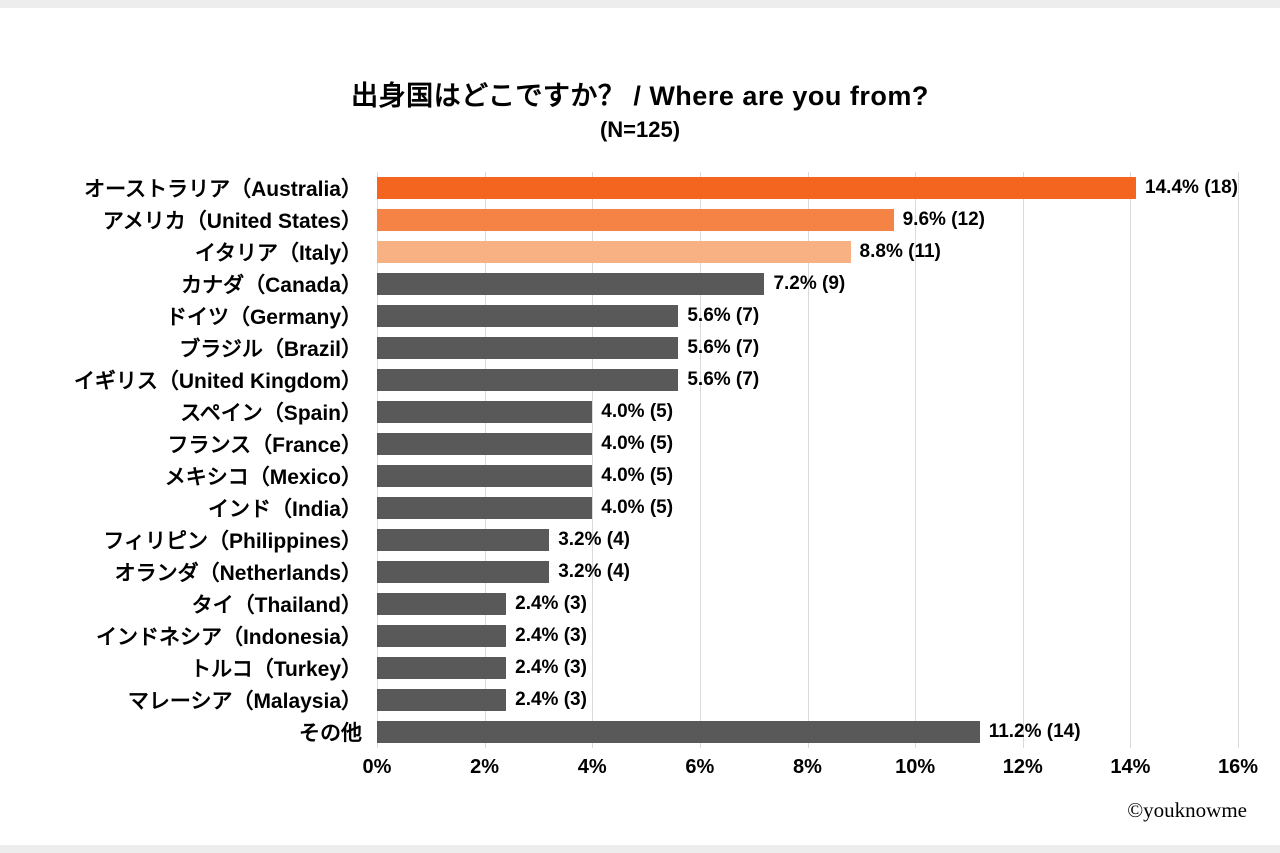 Image resolution: width=1280 pixels, height=853 pixels. Describe the element at coordinates (263, 477) in the screenshot. I see `category-label: メキシコ（Mexico）` at that location.